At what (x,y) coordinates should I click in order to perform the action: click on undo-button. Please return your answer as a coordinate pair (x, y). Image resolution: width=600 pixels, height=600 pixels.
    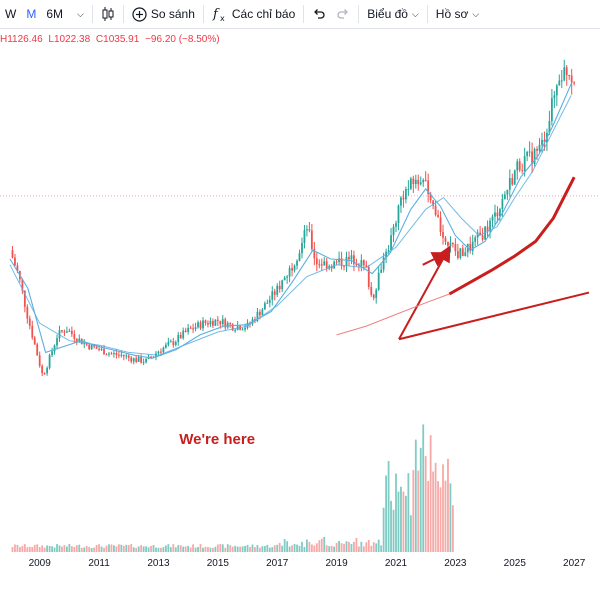
    Looking at the image, I should click on (319, 14).